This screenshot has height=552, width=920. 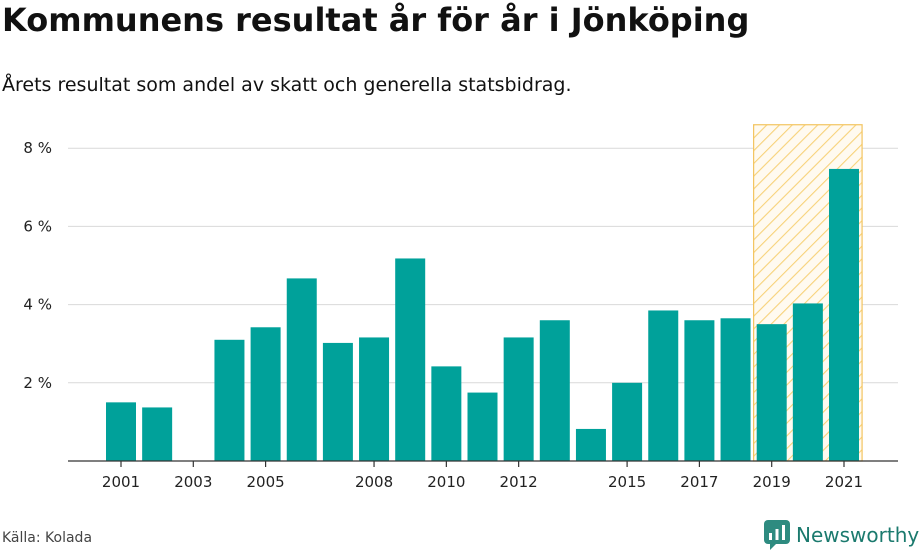 I want to click on bar-2007, so click(x=337, y=401).